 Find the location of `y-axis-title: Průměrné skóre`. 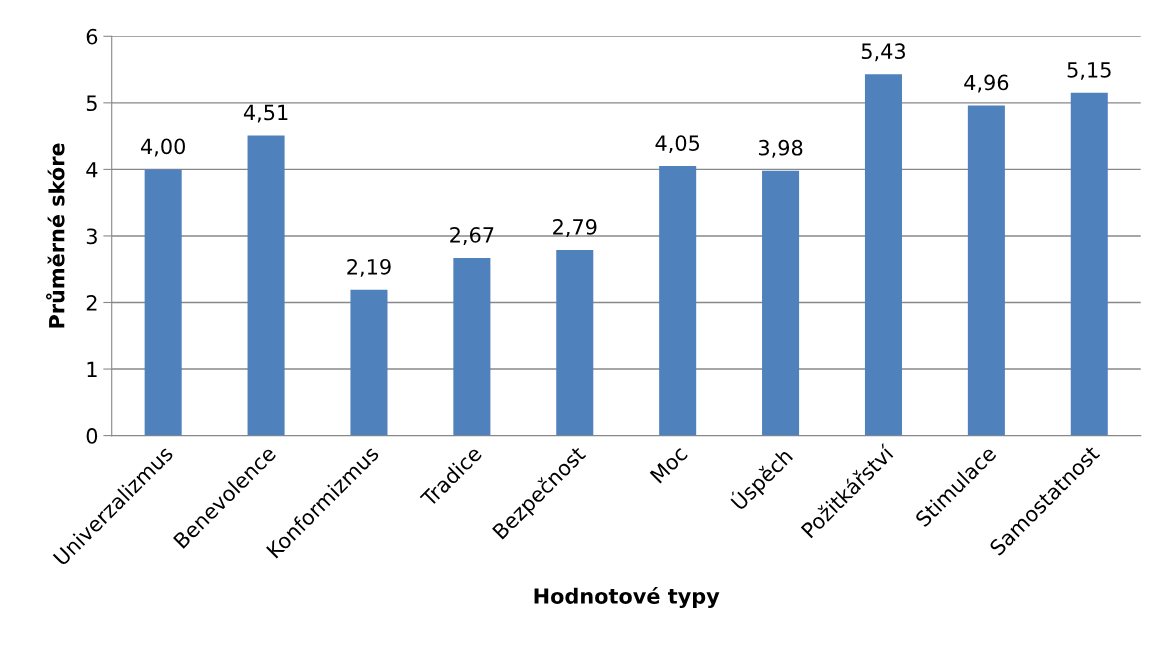

y-axis-title: Průměrné skóre is located at coordinates (55, 235).